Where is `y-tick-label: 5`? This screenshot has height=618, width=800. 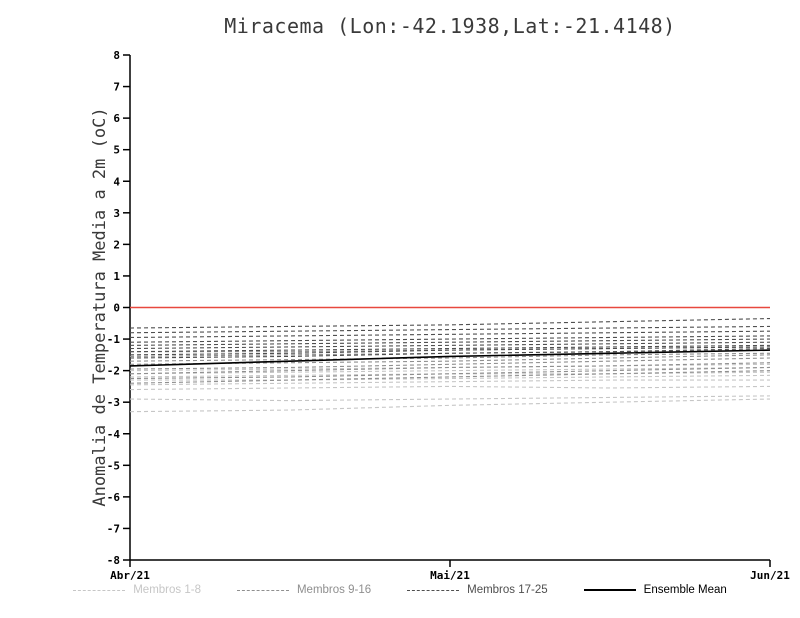
y-tick-label: 5 is located at coordinates (116, 150).